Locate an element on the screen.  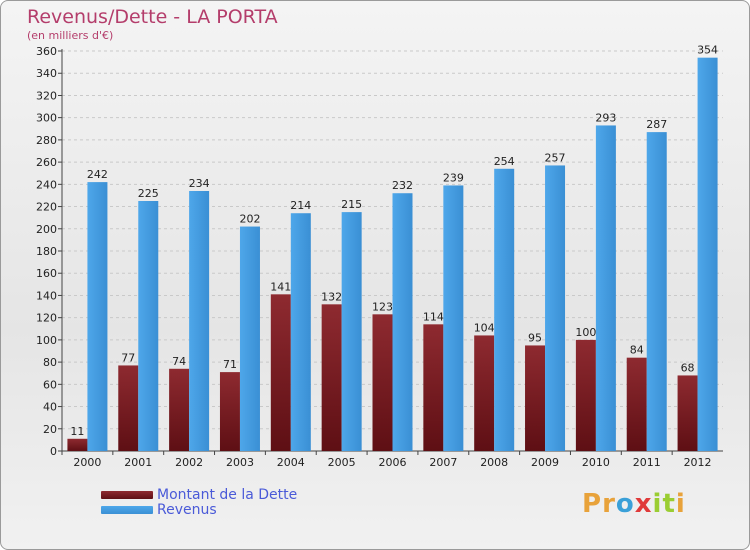
data-label-revenus: 202 is located at coordinates (249, 219).